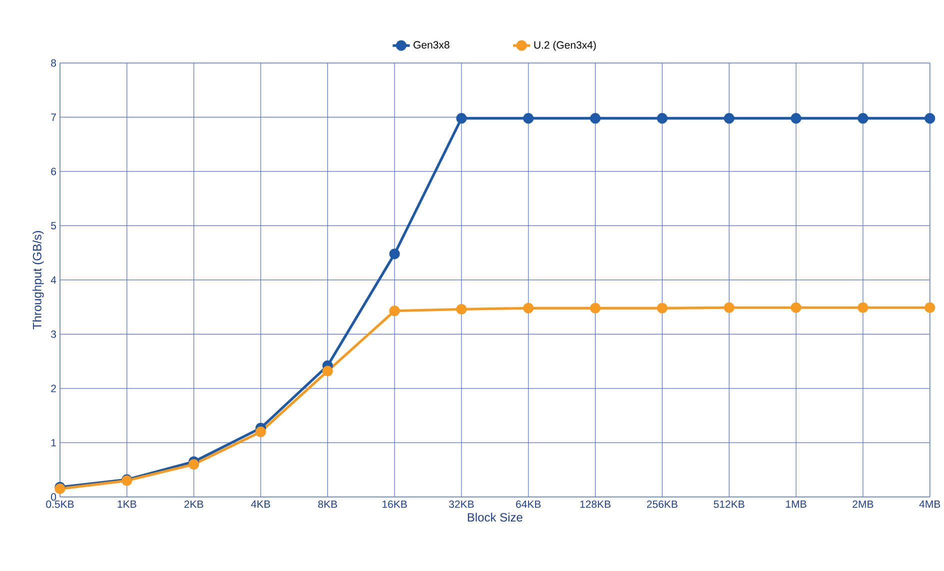 The width and height of the screenshot is (944, 571). What do you see at coordinates (729, 504) in the screenshot?
I see `x-tick-label: 512KB` at bounding box center [729, 504].